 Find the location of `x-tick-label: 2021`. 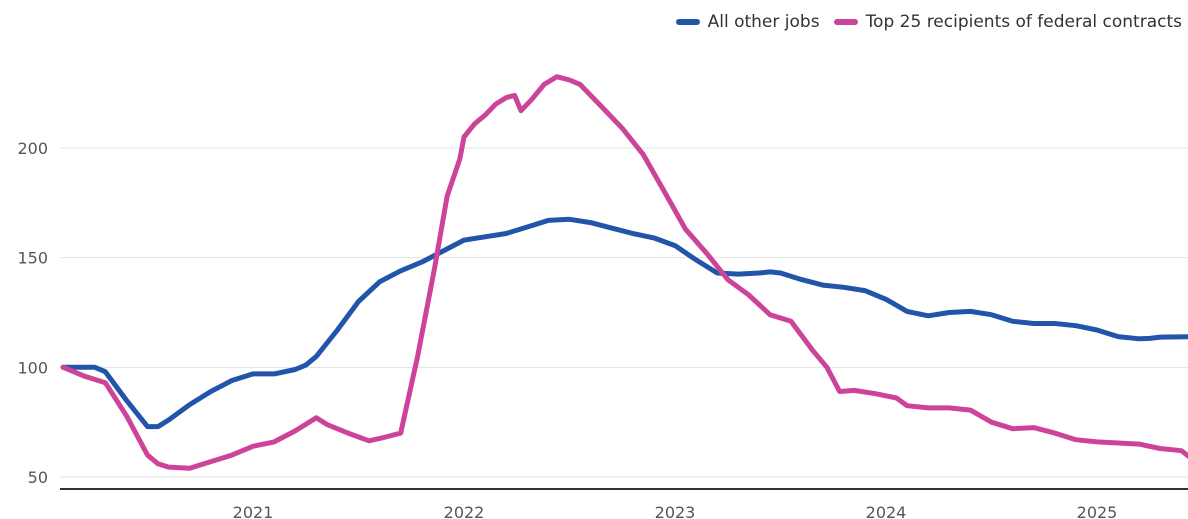

x-tick-label: 2021 is located at coordinates (253, 511).